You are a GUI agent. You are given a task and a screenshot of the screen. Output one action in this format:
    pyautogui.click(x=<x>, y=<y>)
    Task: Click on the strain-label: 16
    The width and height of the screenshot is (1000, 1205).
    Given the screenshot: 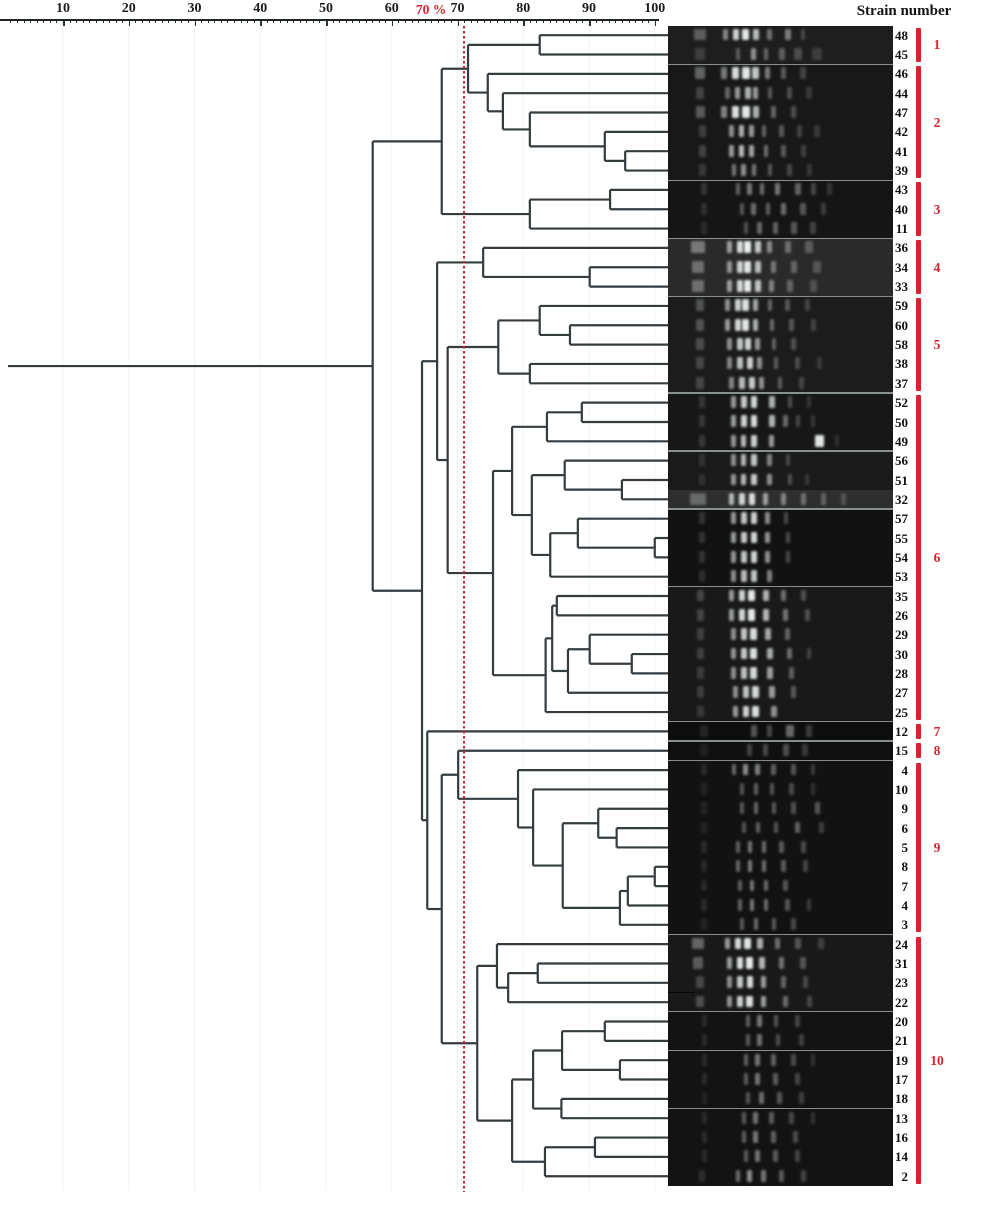 What is the action you would take?
    pyautogui.click(x=901, y=1137)
    